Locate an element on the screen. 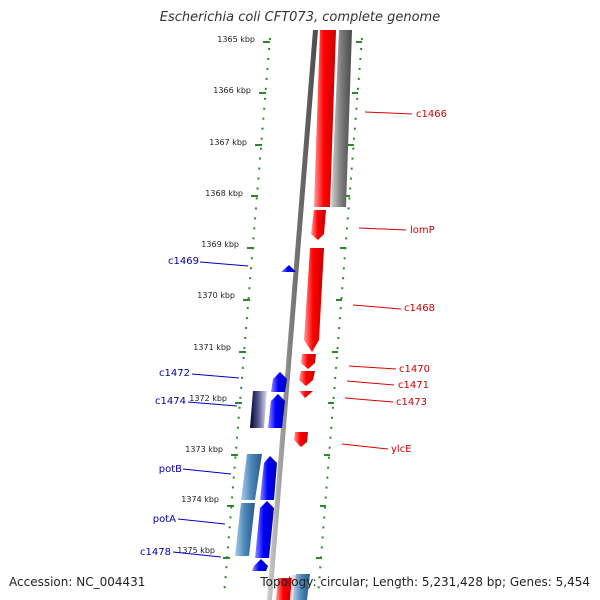  map-title: Escherichia coli CFT073, complete genome is located at coordinates (300, 17).